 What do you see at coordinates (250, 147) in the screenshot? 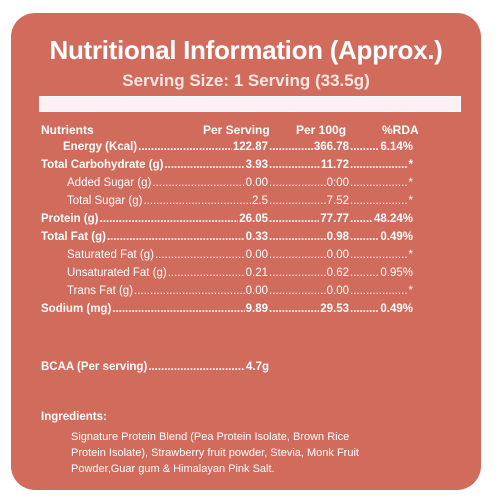
I see `per-serving-value: 122.87` at bounding box center [250, 147].